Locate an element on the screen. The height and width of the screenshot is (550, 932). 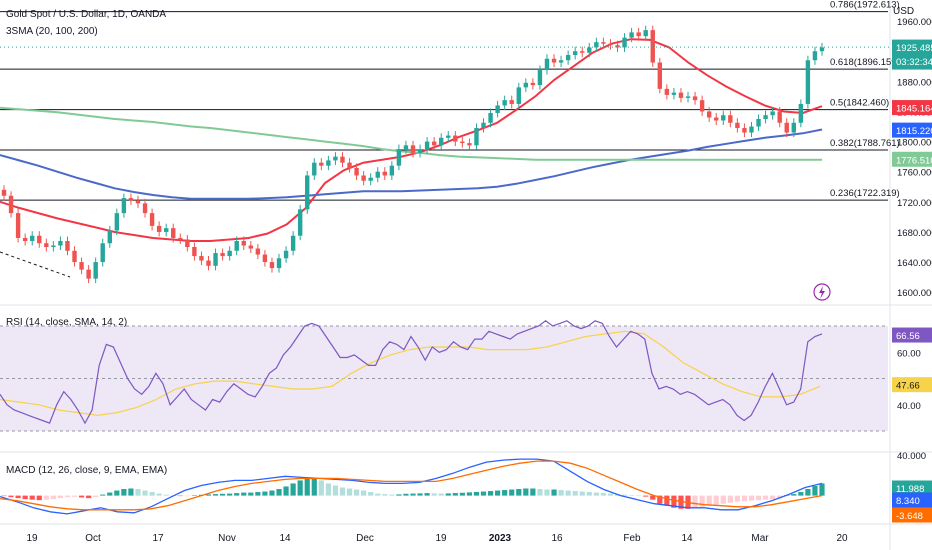
time-axis-tick: Dec is located at coordinates (365, 538).